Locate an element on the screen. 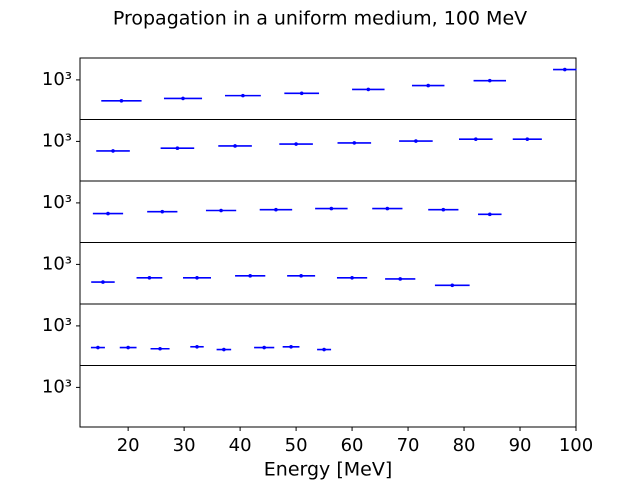  chart-title: Propagation in a uniform medium, 100 MeV is located at coordinates (320, 19).